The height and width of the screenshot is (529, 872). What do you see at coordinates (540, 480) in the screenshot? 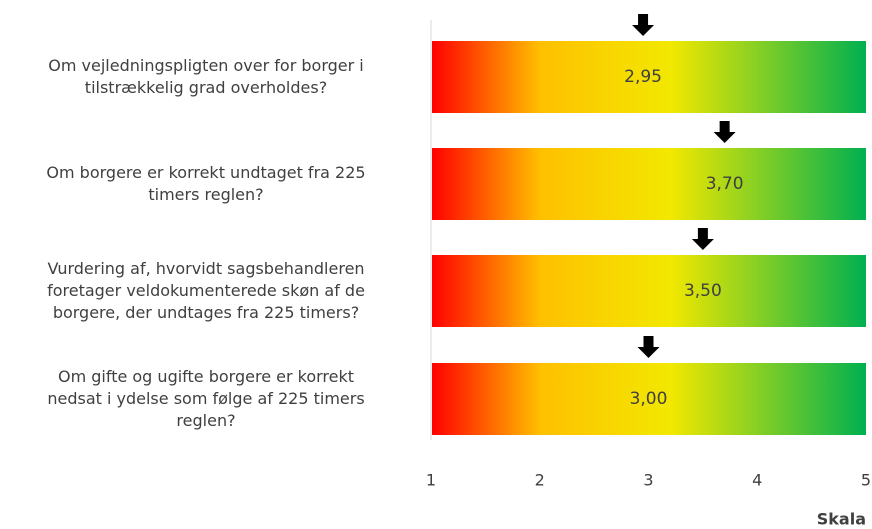
I see `x-tick-label: 2` at bounding box center [540, 480].